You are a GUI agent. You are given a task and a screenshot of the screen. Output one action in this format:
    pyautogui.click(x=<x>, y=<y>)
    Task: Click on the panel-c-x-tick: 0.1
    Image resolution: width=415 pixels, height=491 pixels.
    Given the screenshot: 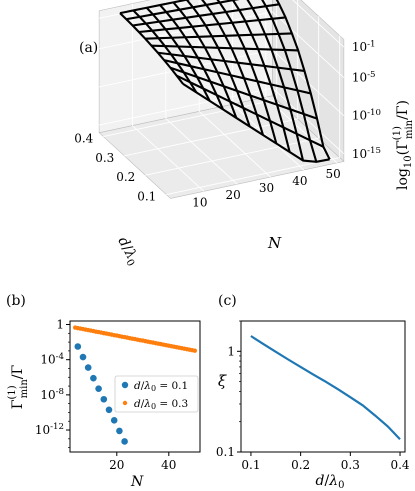 What is the action you would take?
    pyautogui.click(x=250, y=465)
    